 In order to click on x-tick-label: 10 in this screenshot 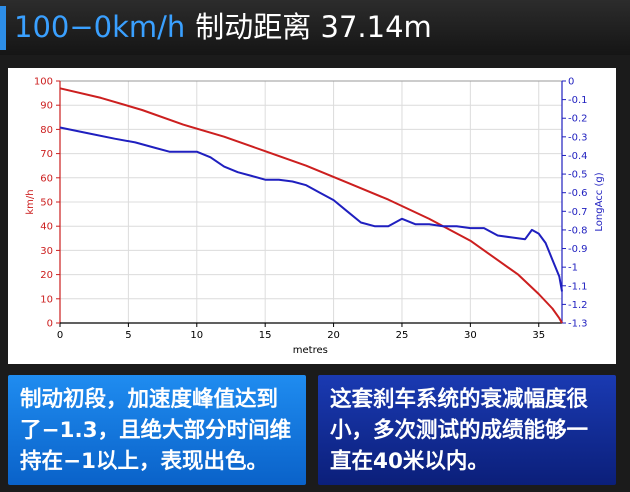, I will do `click(196, 335)`.